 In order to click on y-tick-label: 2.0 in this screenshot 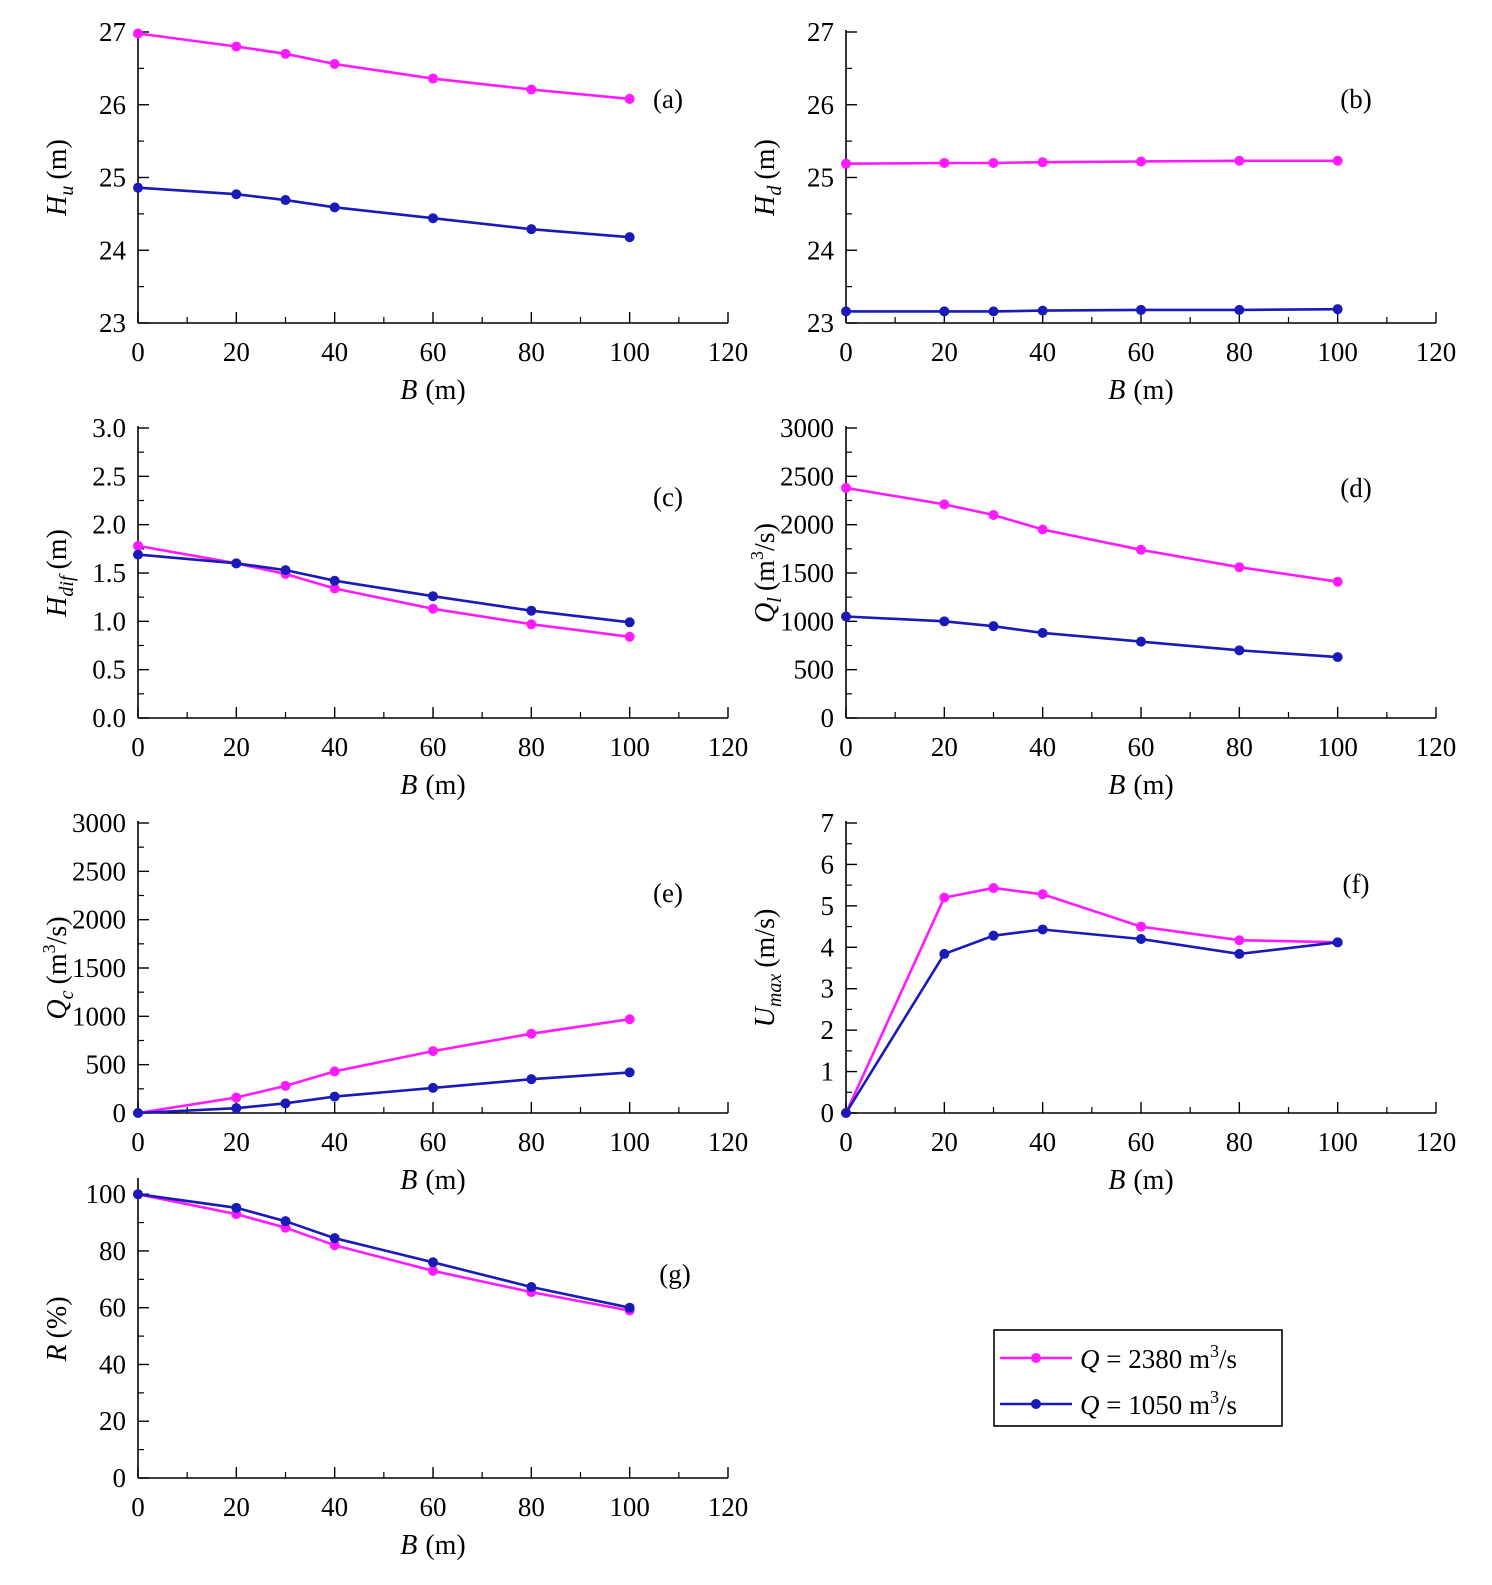, I will do `click(109, 525)`.